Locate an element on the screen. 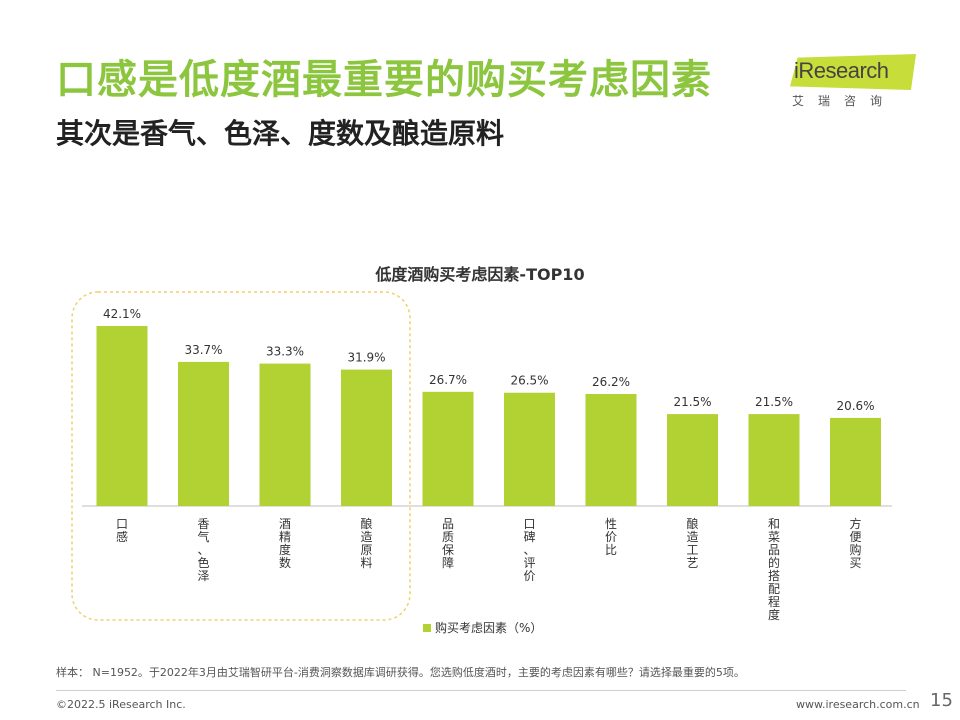 This screenshot has height=720, width=960. copyright: ©2022.5 iResearch Inc. is located at coordinates (121, 704).